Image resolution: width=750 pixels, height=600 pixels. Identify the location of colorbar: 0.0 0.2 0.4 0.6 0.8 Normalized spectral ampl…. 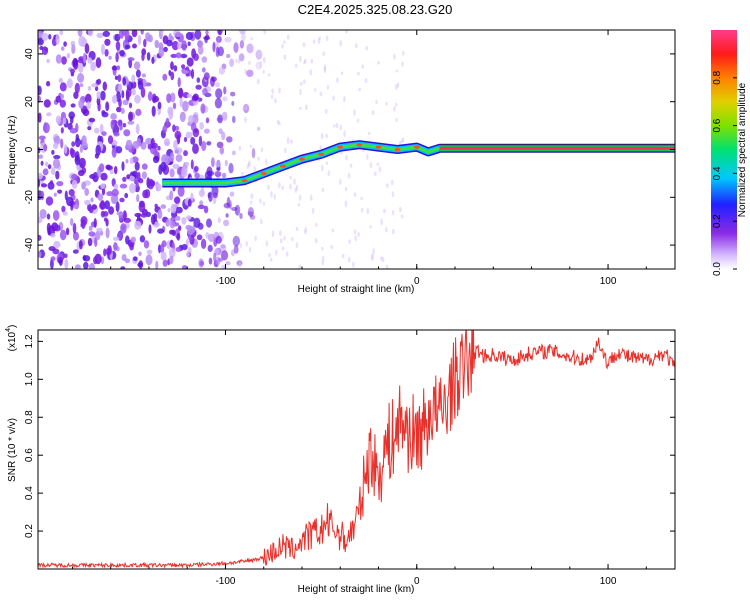
(729, 153).